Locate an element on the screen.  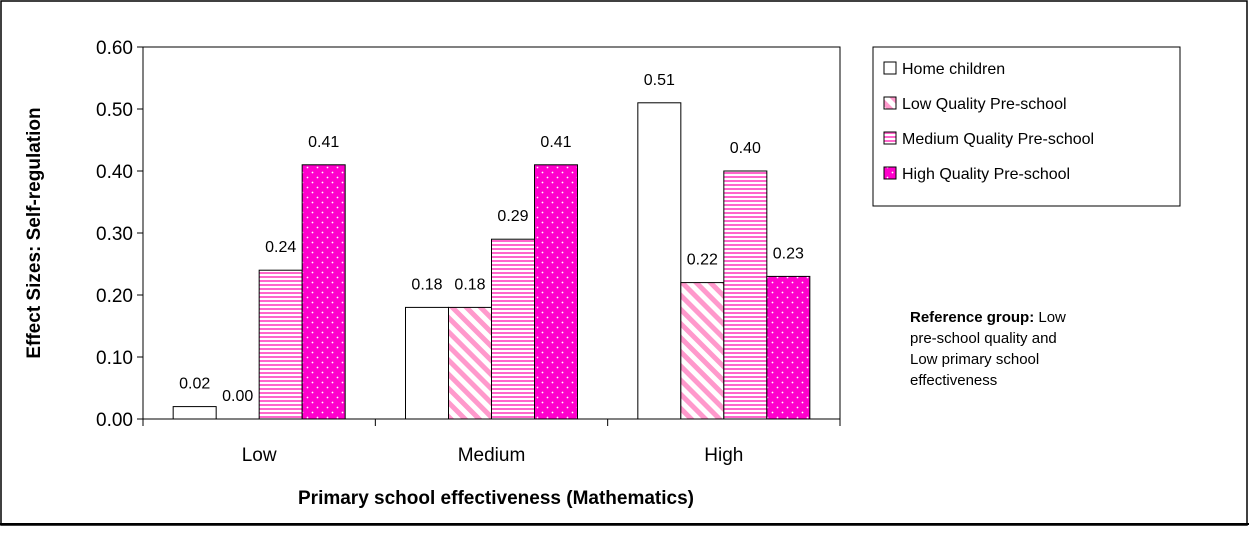
frame-bottom-line is located at coordinates (624, 524).